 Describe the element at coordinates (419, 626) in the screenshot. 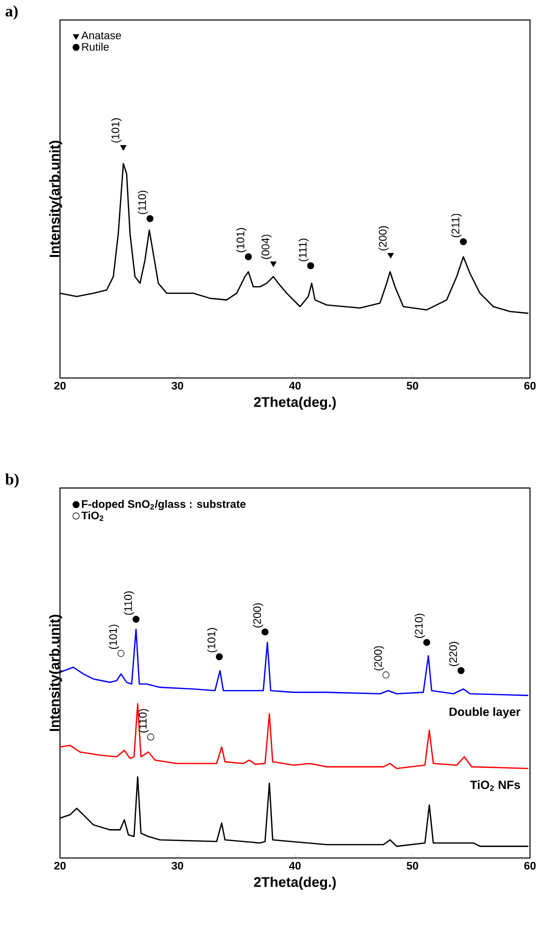

I see `annotation: (210)` at that location.